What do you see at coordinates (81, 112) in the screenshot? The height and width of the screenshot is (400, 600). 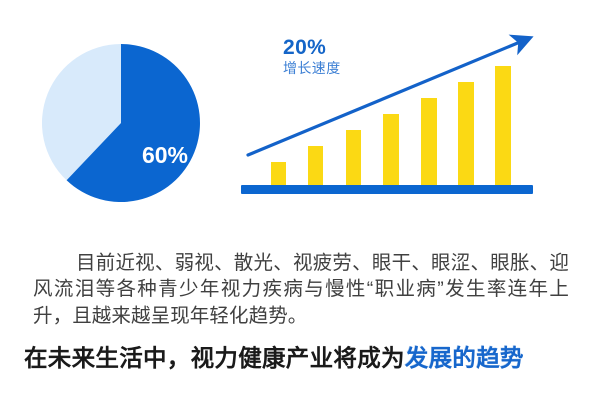 I see `pie-slice-remainder` at bounding box center [81, 112].